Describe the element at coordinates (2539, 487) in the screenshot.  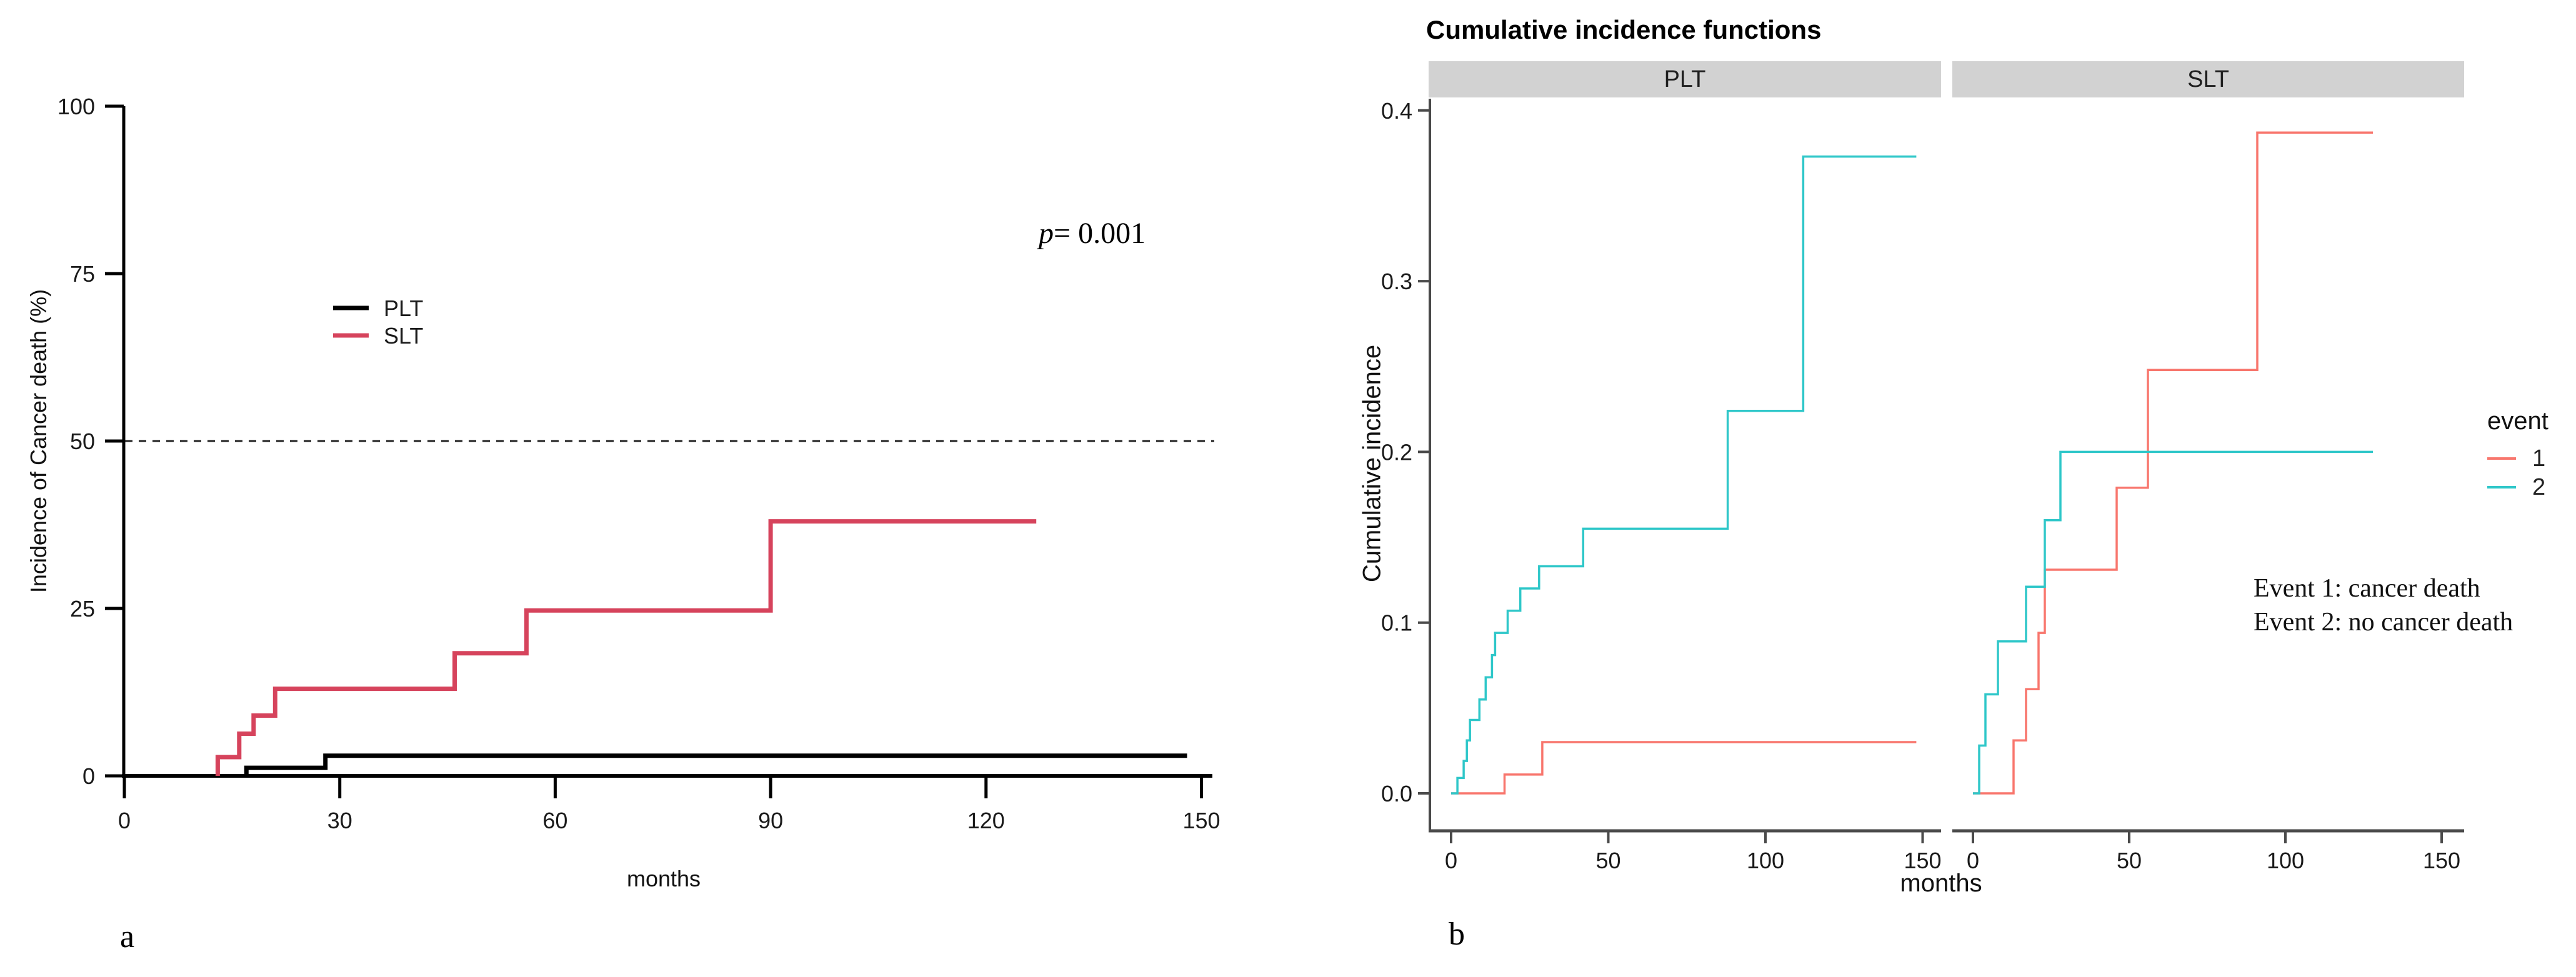
I see `legend-label-event-2: 2` at that location.